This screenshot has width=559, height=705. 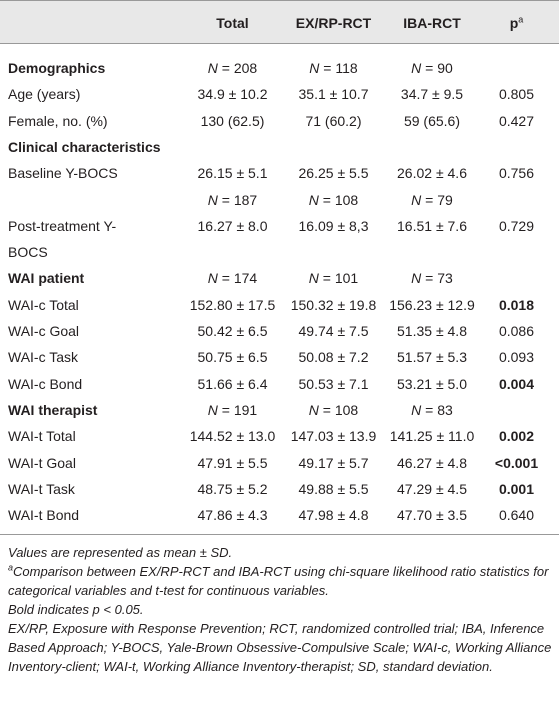 What do you see at coordinates (432, 383) in the screenshot?
I see `cell: 53.21 ± 5.0` at bounding box center [432, 383].